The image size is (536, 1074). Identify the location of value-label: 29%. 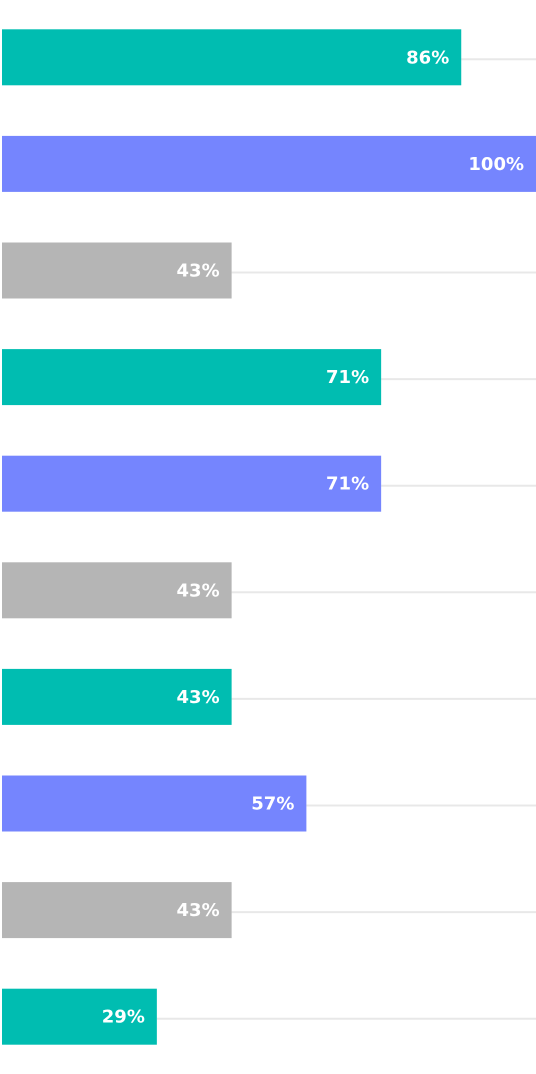
(123, 1017).